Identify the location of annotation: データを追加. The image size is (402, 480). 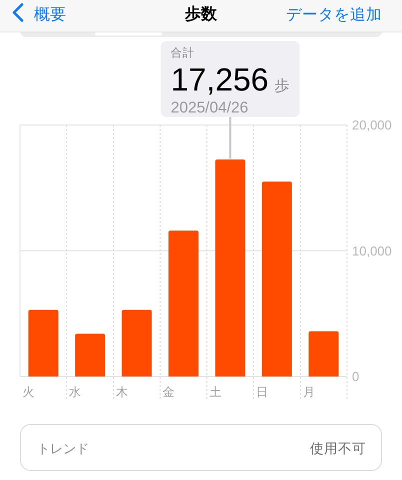
(334, 15).